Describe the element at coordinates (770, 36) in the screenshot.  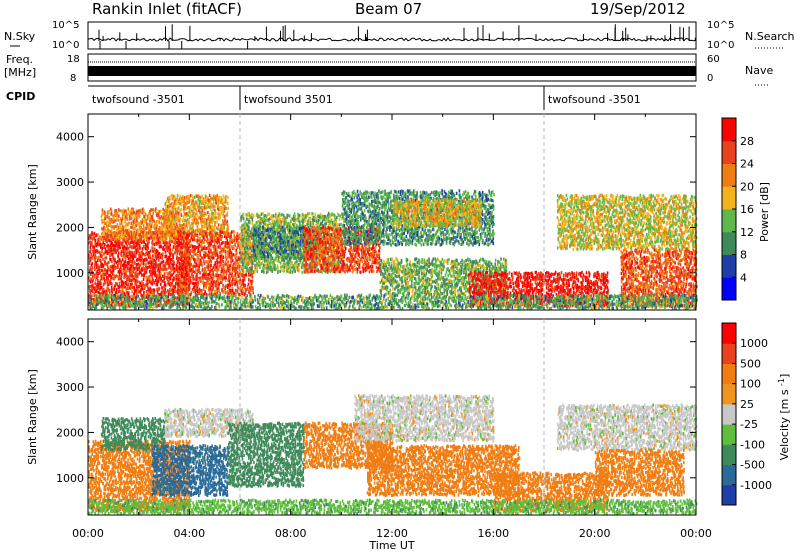
I see `noise-right-label: N.Search` at that location.